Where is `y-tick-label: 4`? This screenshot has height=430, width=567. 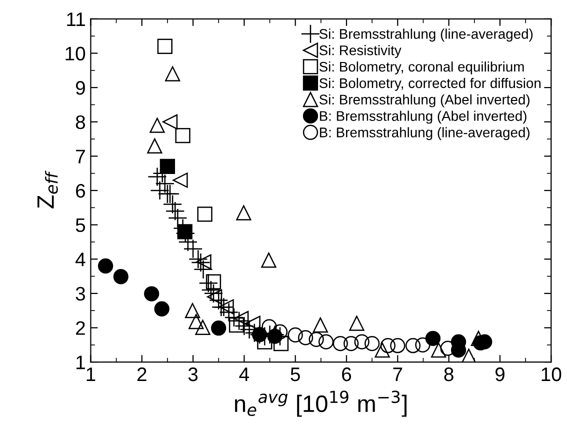 y-tick-label: 4 is located at coordinates (80, 259).